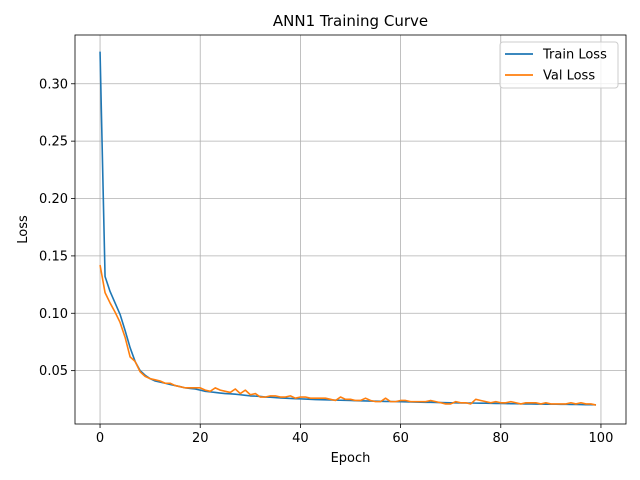 The image size is (640, 480). What do you see at coordinates (601, 438) in the screenshot?
I see `x-tick-label: 100` at bounding box center [601, 438].